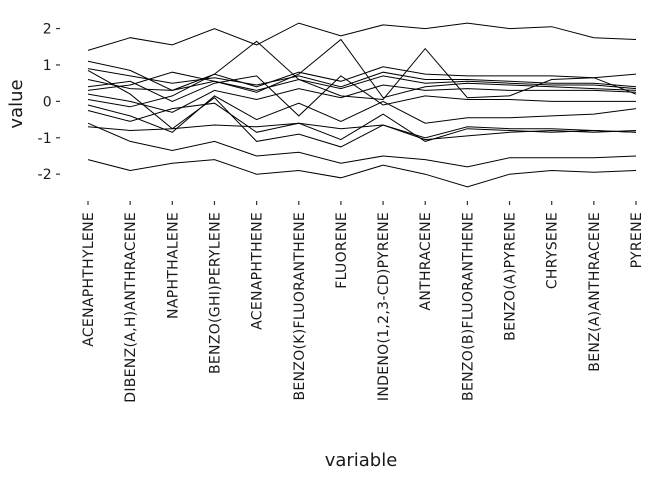 The width and height of the screenshot is (672, 480). What do you see at coordinates (258, 271) in the screenshot?
I see `x-tick-label: ACENAPHTHENE` at bounding box center [258, 271].